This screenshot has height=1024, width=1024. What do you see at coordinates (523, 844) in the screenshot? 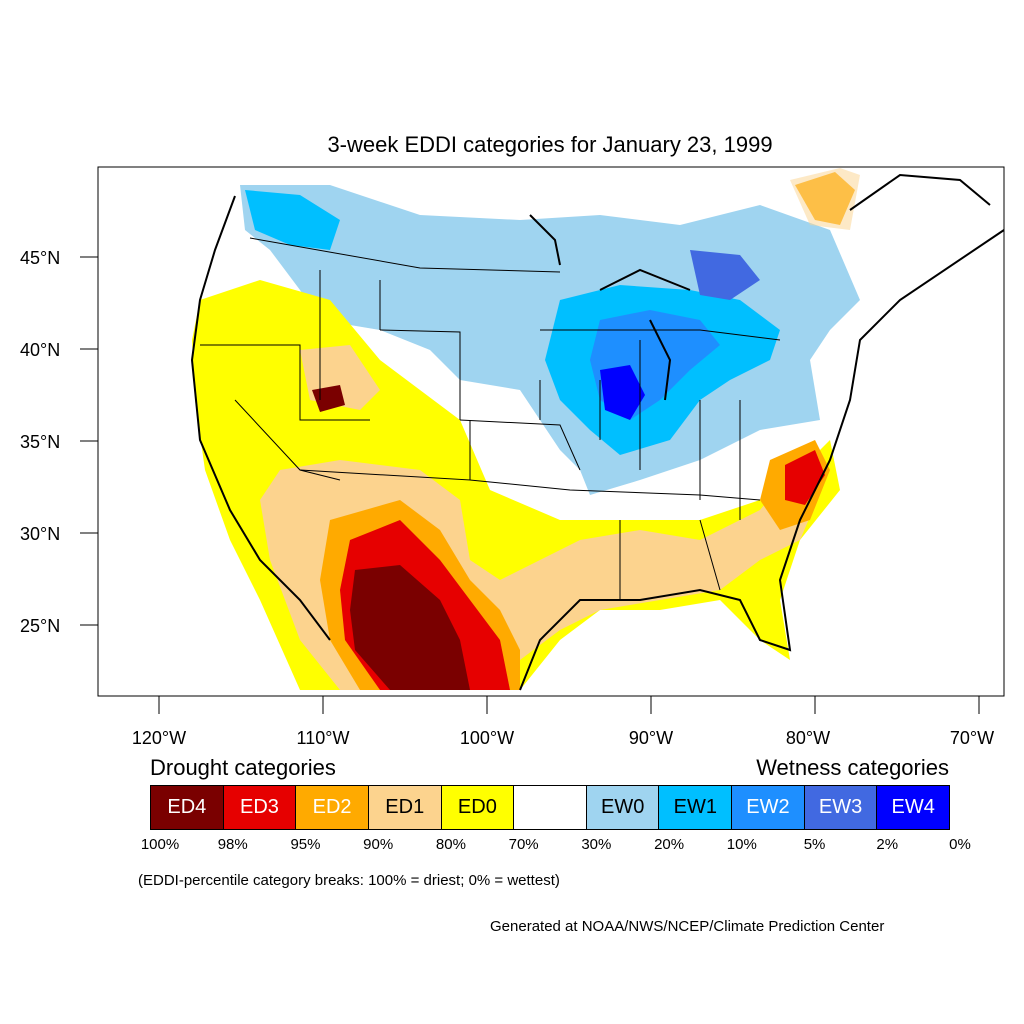
I see `break-label: 70%` at bounding box center [523, 844].